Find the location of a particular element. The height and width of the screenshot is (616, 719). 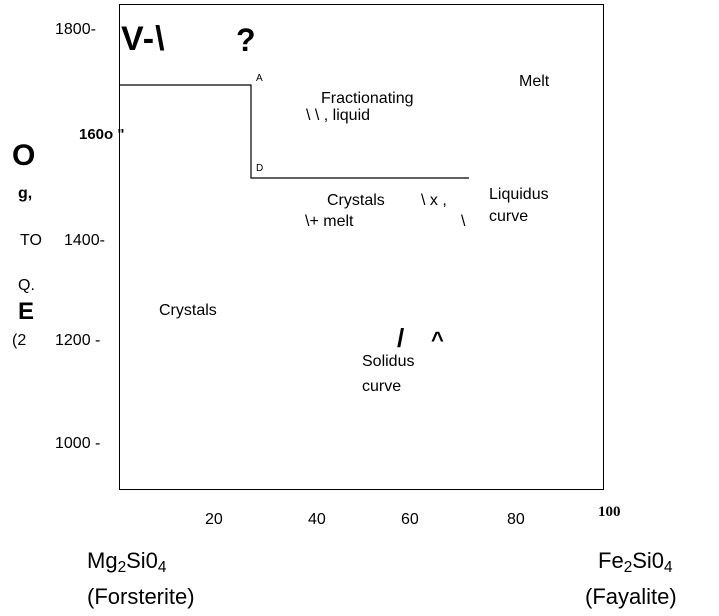

y-label-char-1: O is located at coordinates (24, 155).